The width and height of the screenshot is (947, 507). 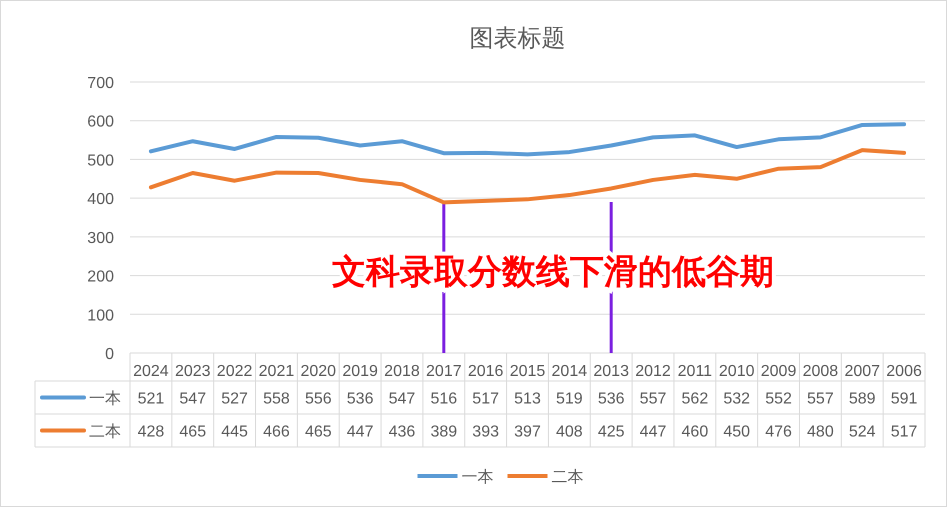 What do you see at coordinates (318, 399) in the screenshot?
I see `data-label: 556` at bounding box center [318, 399].